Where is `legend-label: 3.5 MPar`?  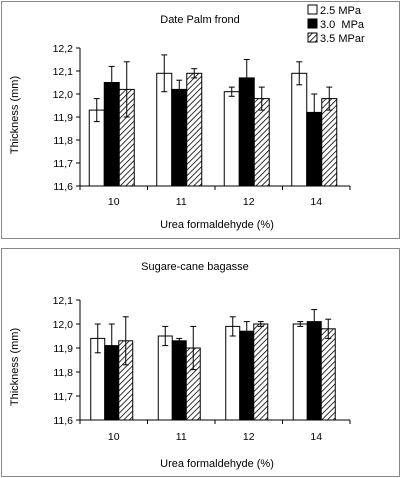 legend-label: 3.5 MPar is located at coordinates (342, 39).